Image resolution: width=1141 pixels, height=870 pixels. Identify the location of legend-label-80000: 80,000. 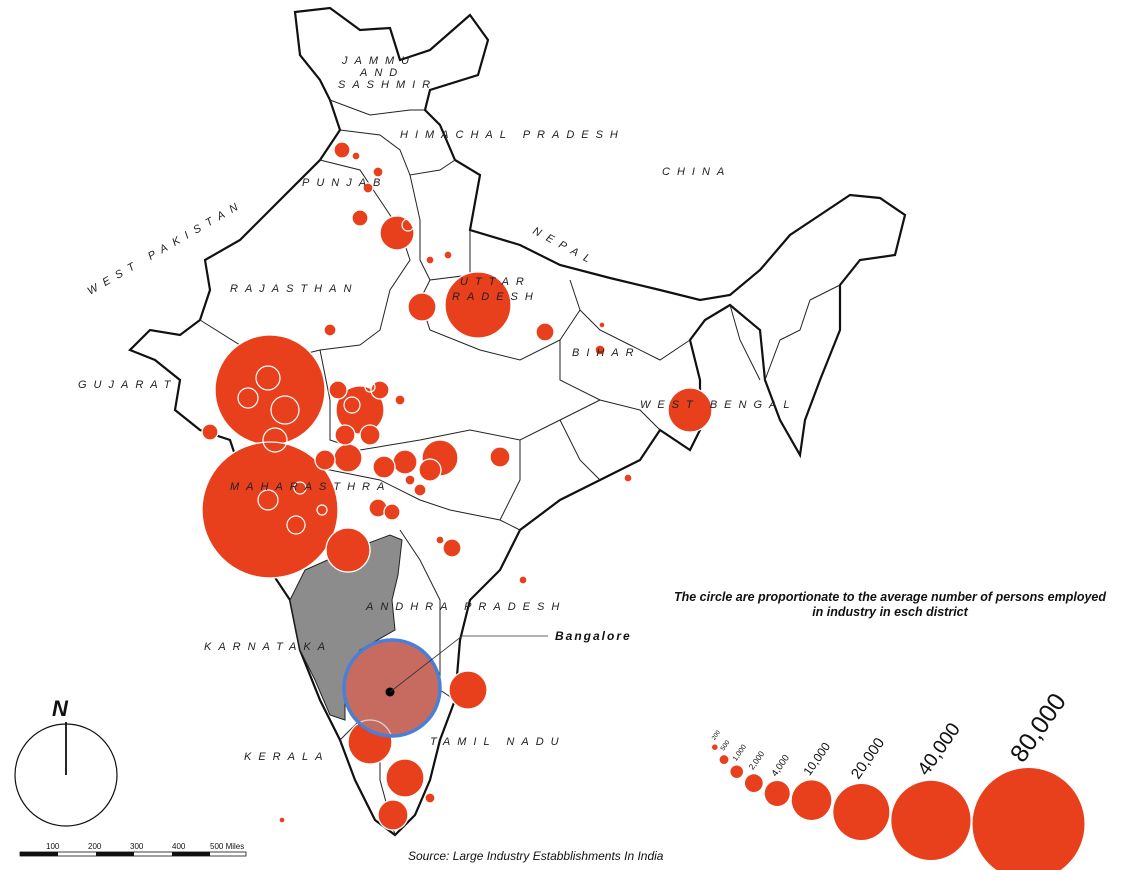
(1038, 727).